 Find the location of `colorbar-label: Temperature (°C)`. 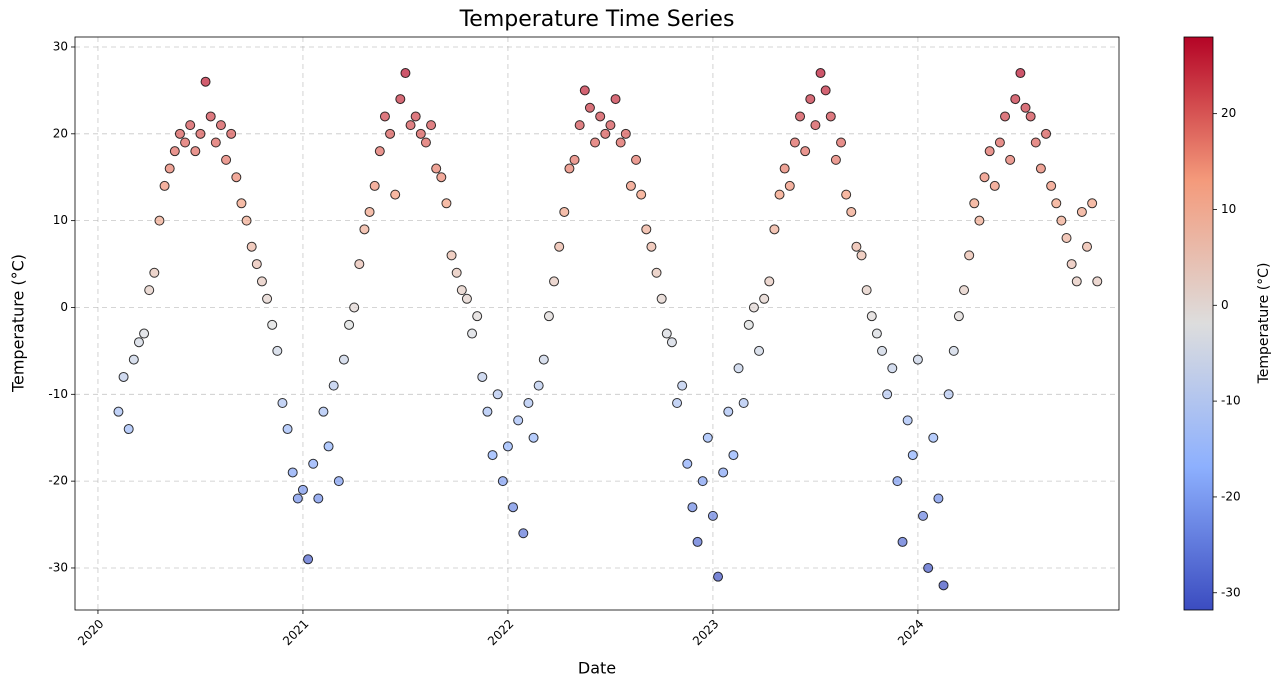

colorbar-label: Temperature (°C) is located at coordinates (1264, 324).